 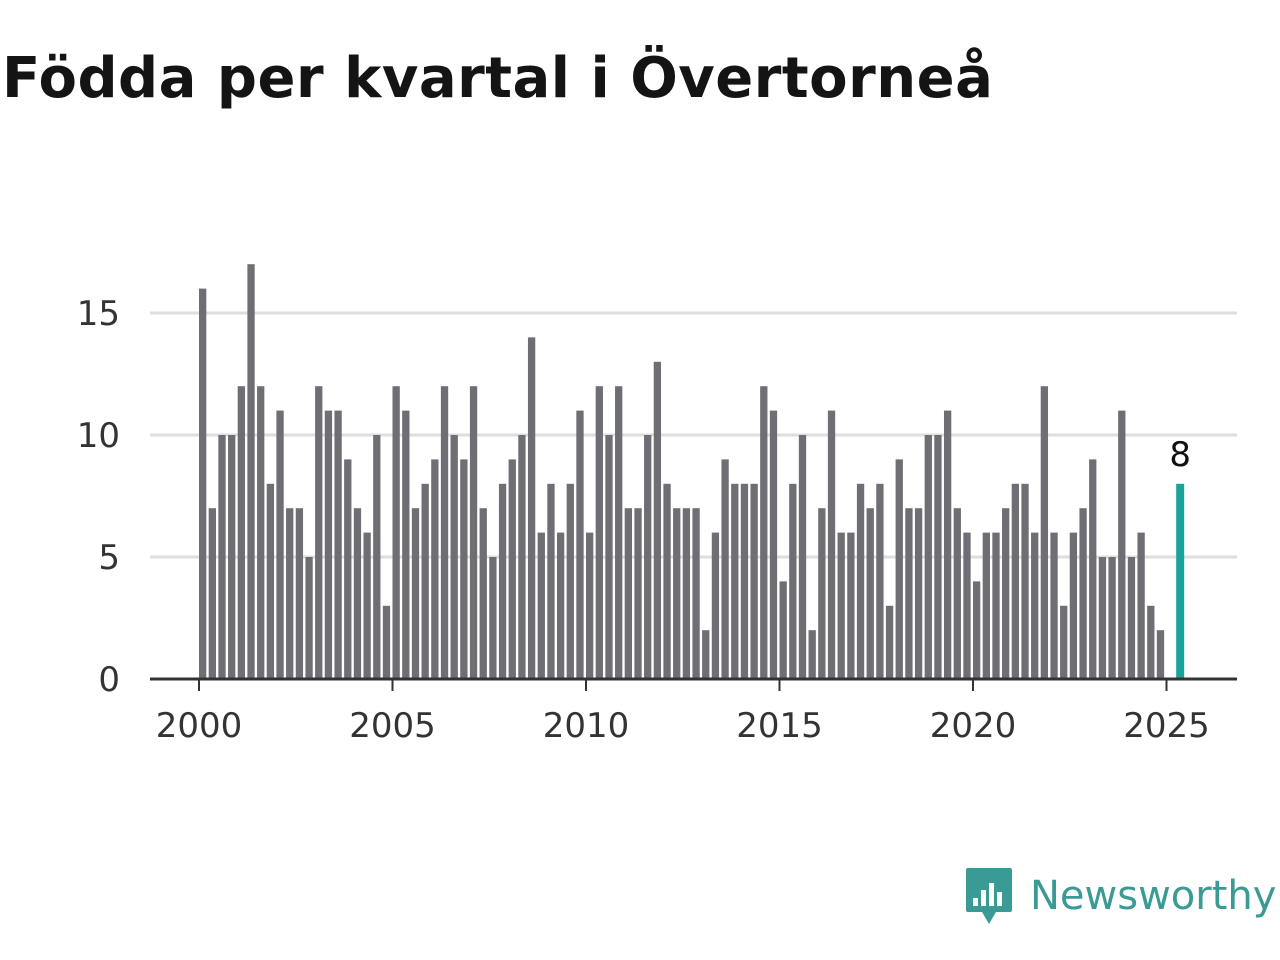 What do you see at coordinates (109, 558) in the screenshot?
I see `y-tick-label: 5` at bounding box center [109, 558].